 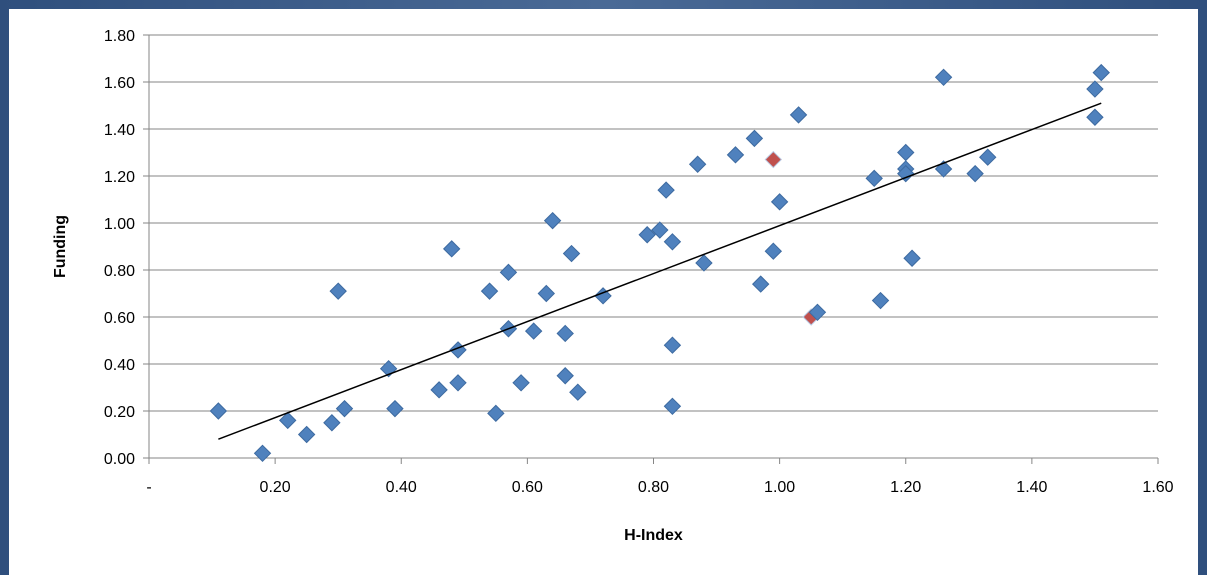 What do you see at coordinates (119, 130) in the screenshot?
I see `y-tick-label: 1.40` at bounding box center [119, 130].